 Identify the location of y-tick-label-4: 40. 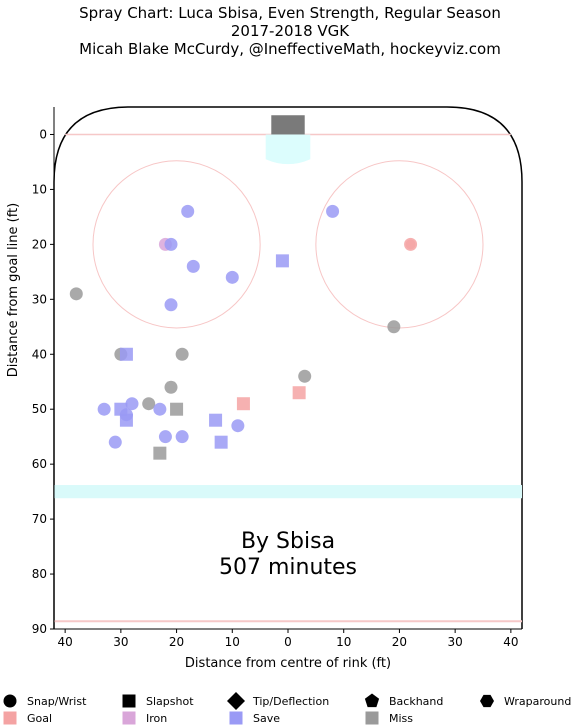
(39, 354).